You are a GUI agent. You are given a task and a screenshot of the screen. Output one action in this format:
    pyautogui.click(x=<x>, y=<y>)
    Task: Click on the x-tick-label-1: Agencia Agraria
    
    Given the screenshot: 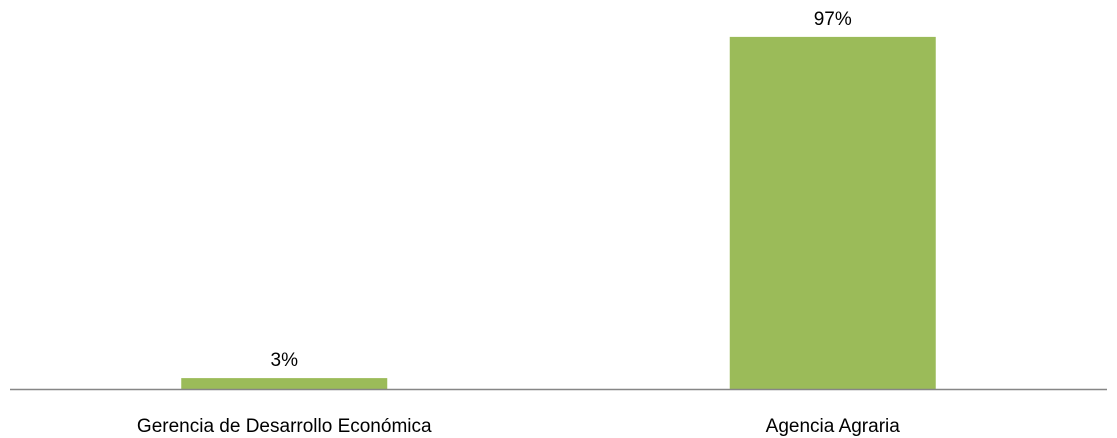 What is the action you would take?
    pyautogui.click(x=833, y=426)
    